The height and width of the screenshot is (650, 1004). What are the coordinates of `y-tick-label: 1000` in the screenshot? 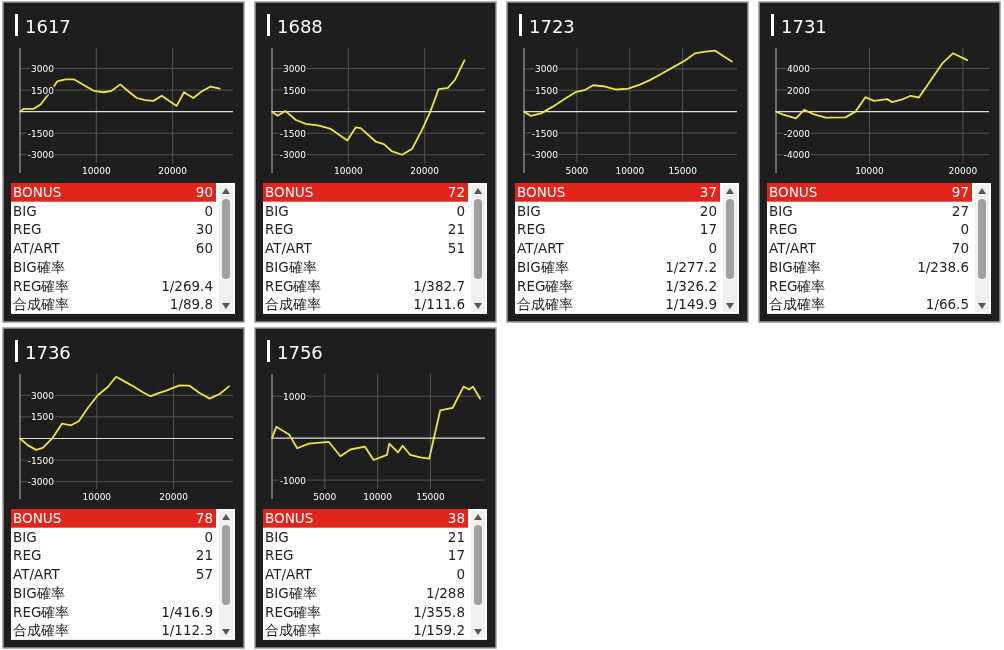 It's located at (295, 396).